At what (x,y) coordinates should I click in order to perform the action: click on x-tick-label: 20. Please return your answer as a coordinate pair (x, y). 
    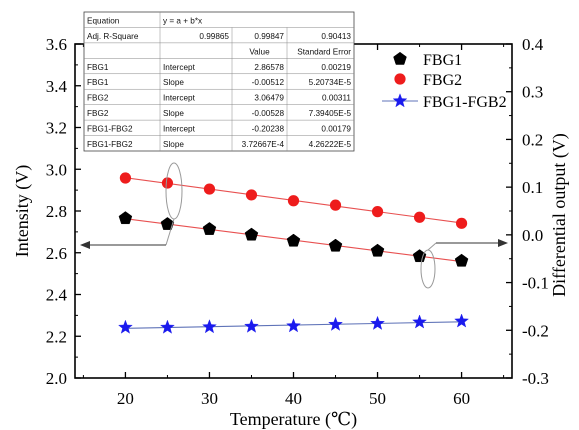
    Looking at the image, I should click on (125, 398).